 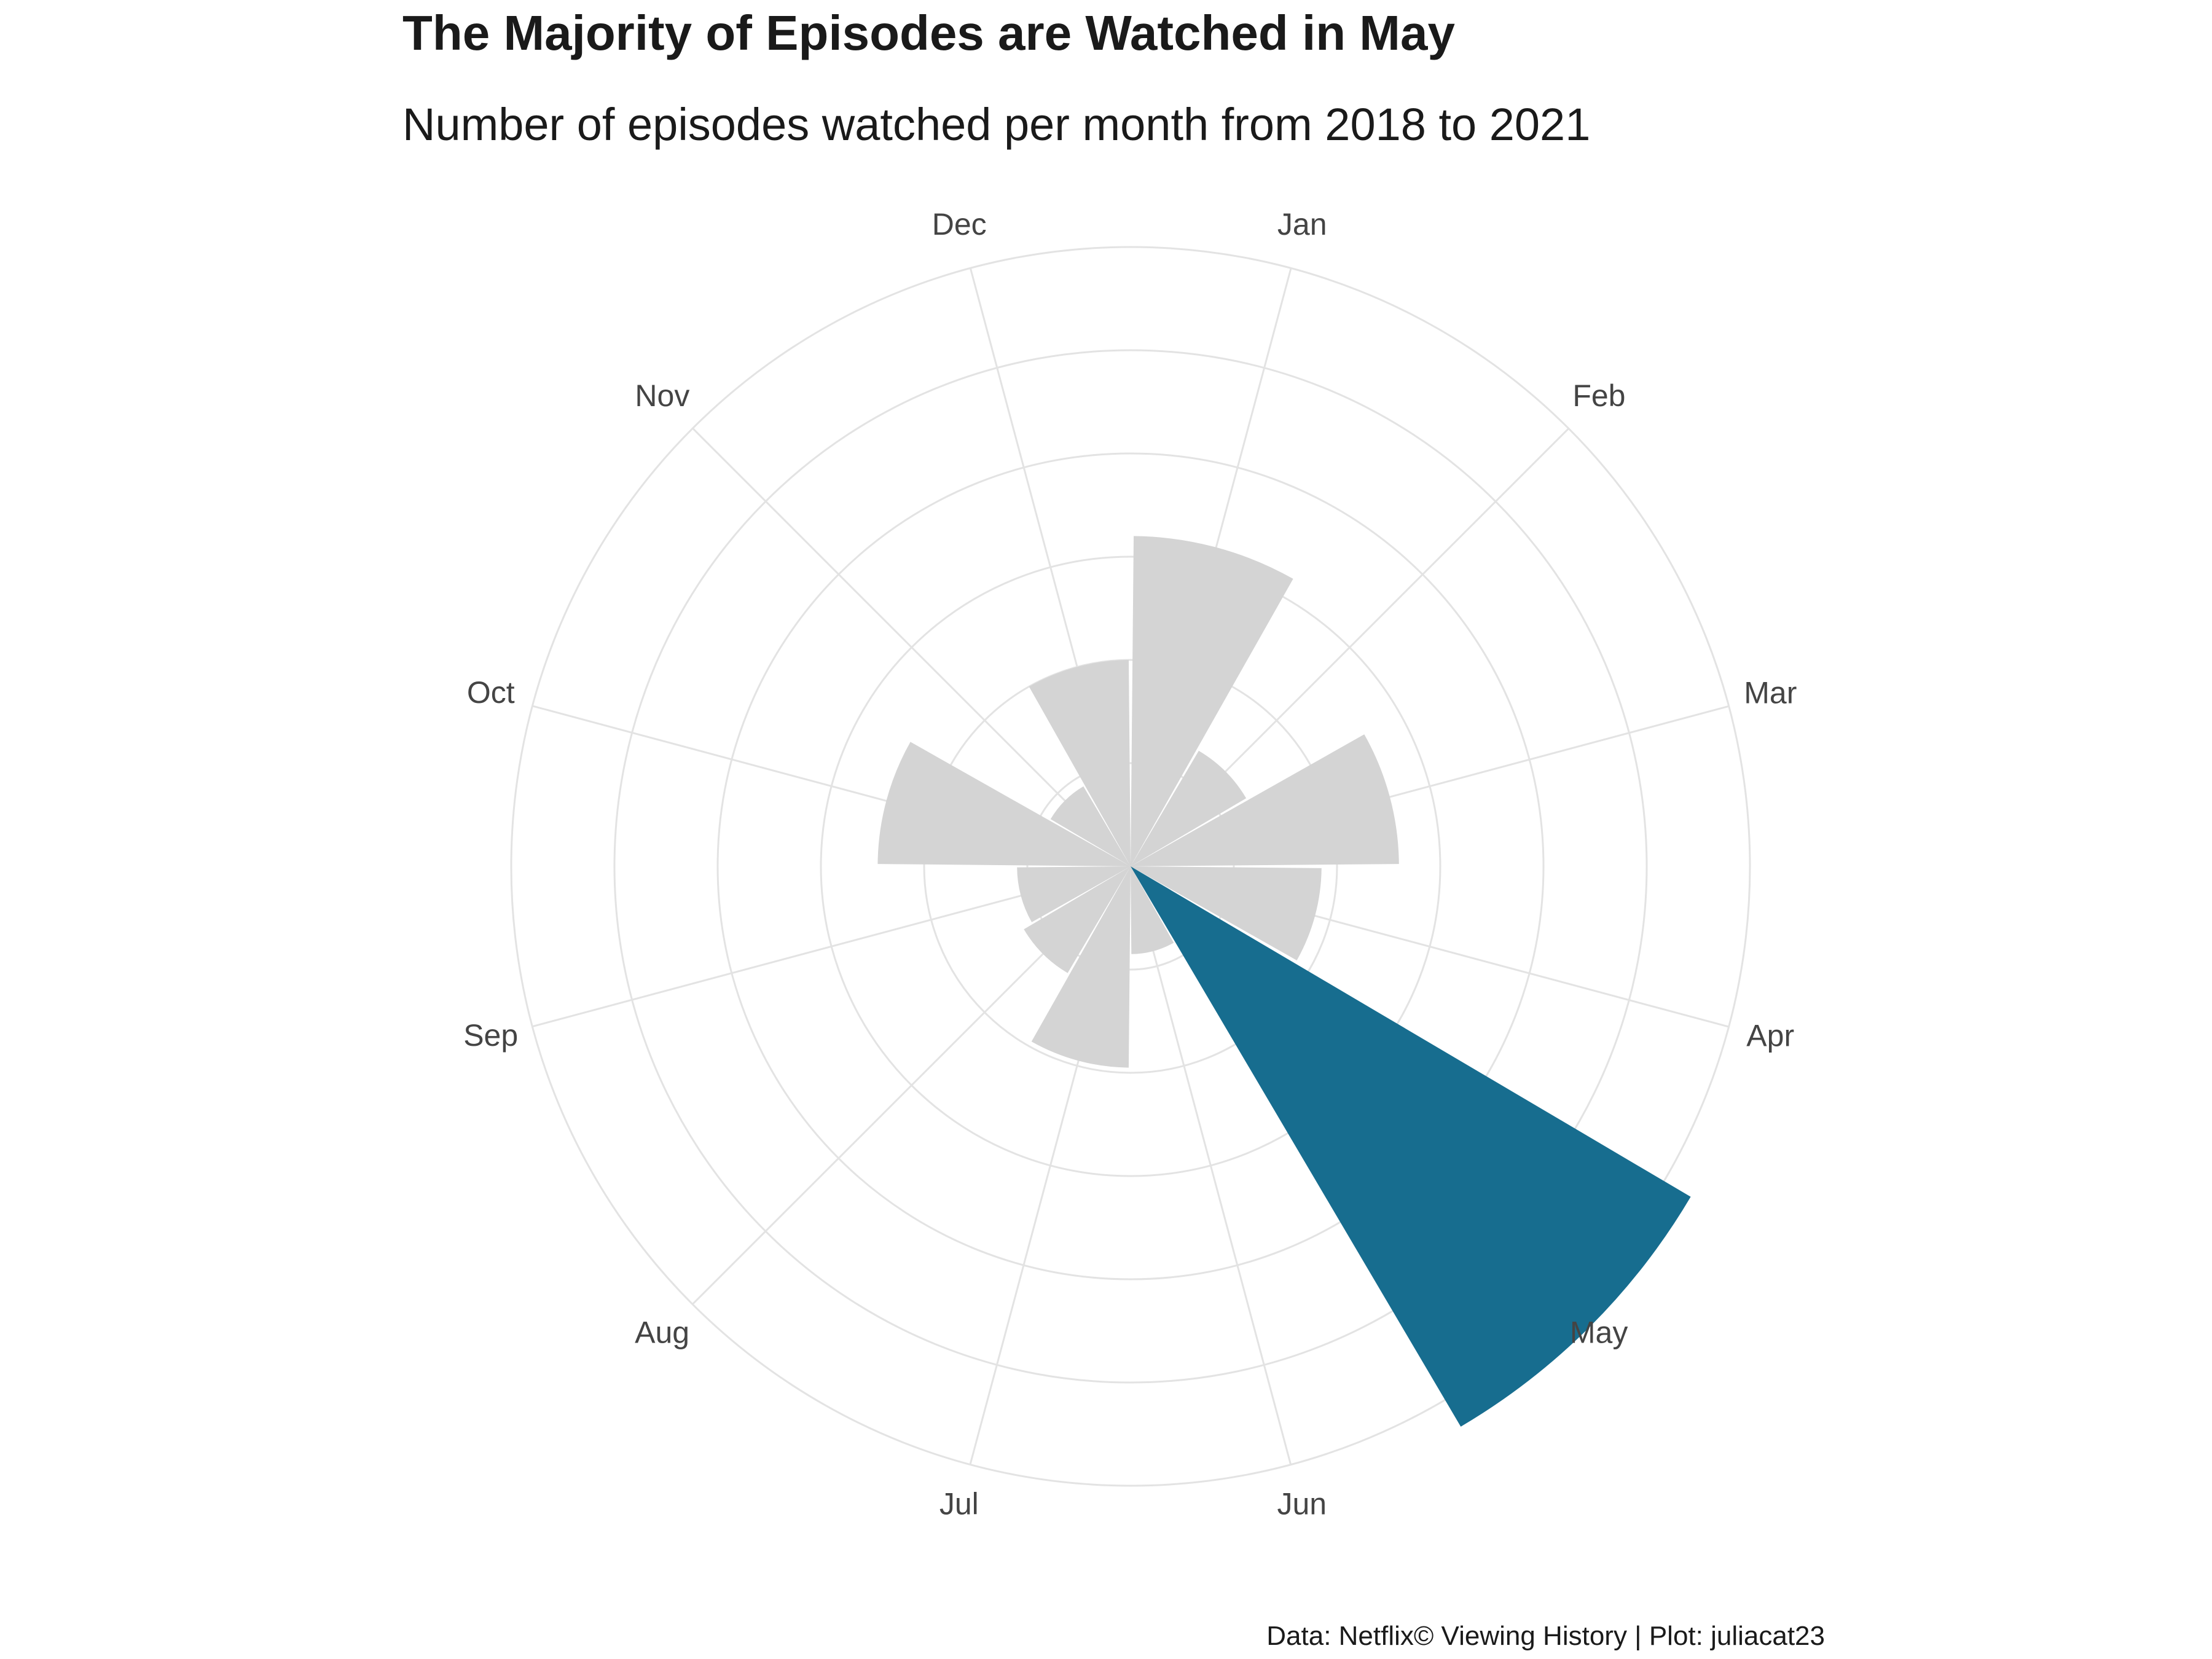 What do you see at coordinates (1226, 913) in the screenshot?
I see `bar-apr` at bounding box center [1226, 913].